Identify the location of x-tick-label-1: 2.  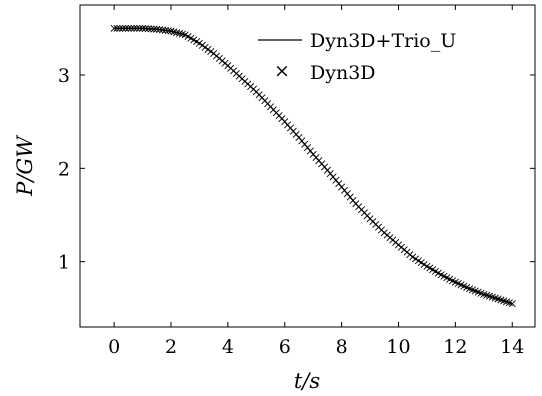
(171, 347).